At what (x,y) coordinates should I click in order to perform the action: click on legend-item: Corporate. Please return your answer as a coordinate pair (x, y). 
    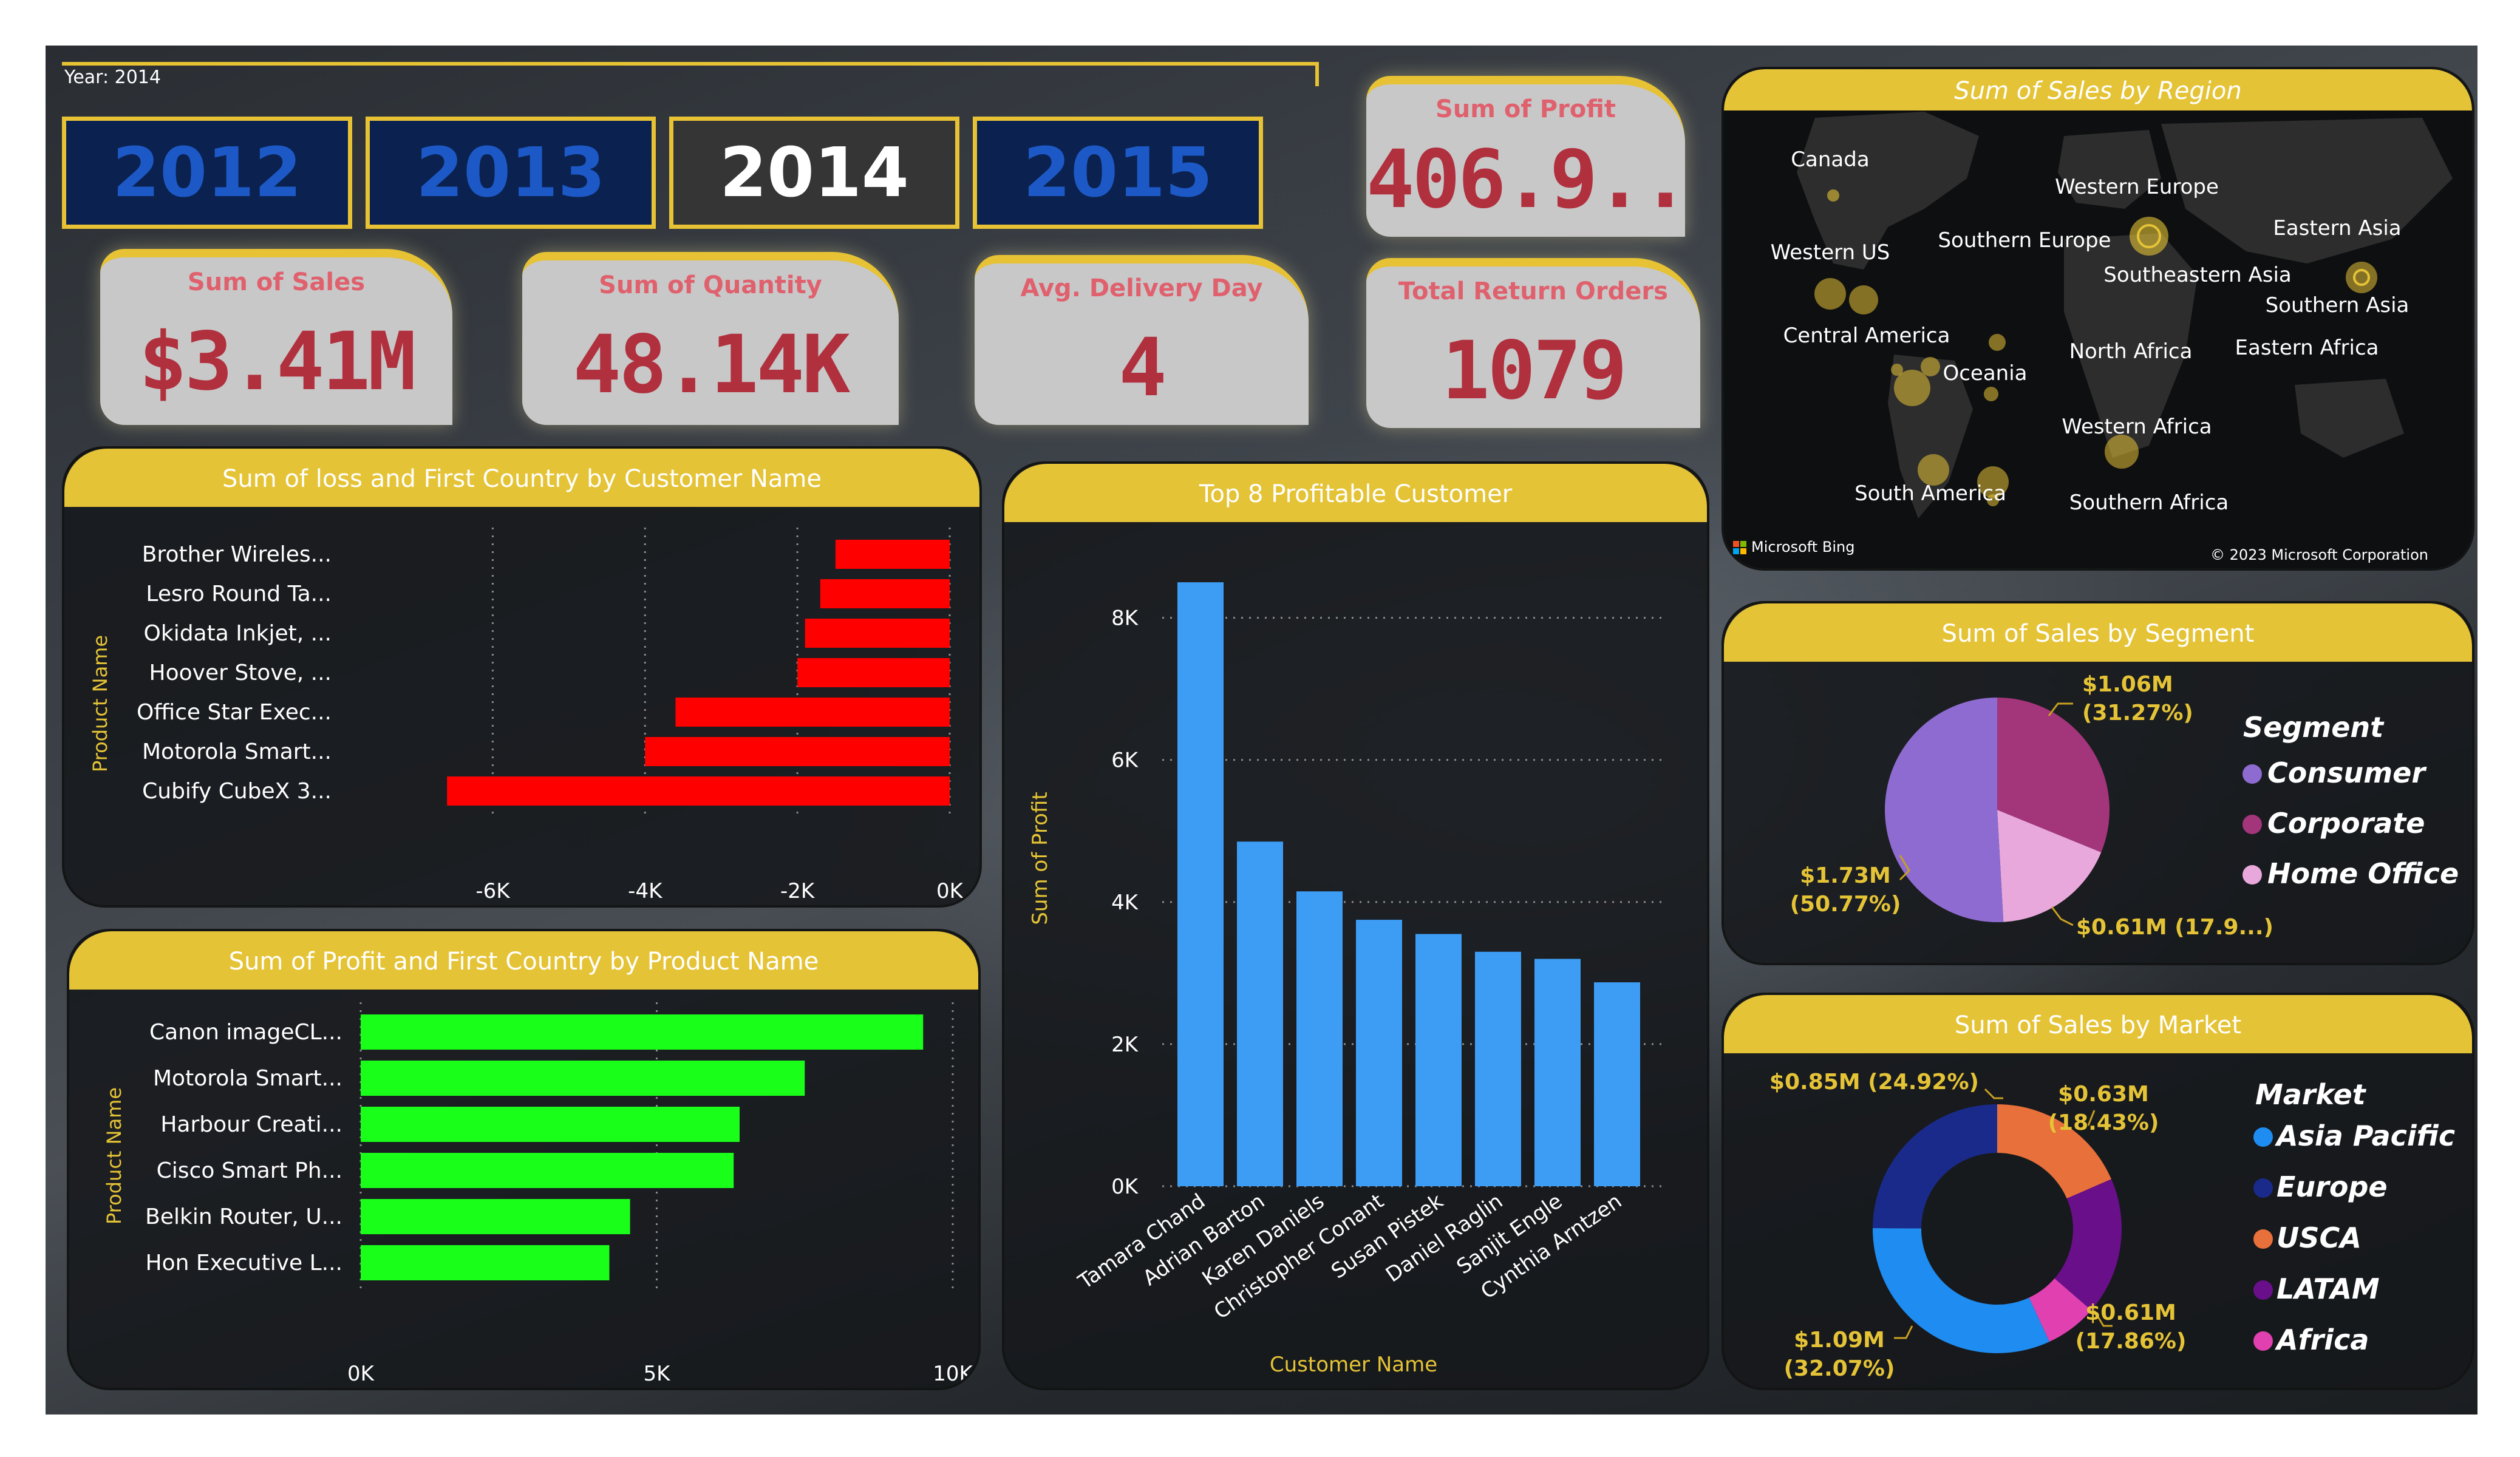
    Looking at the image, I should click on (2346, 823).